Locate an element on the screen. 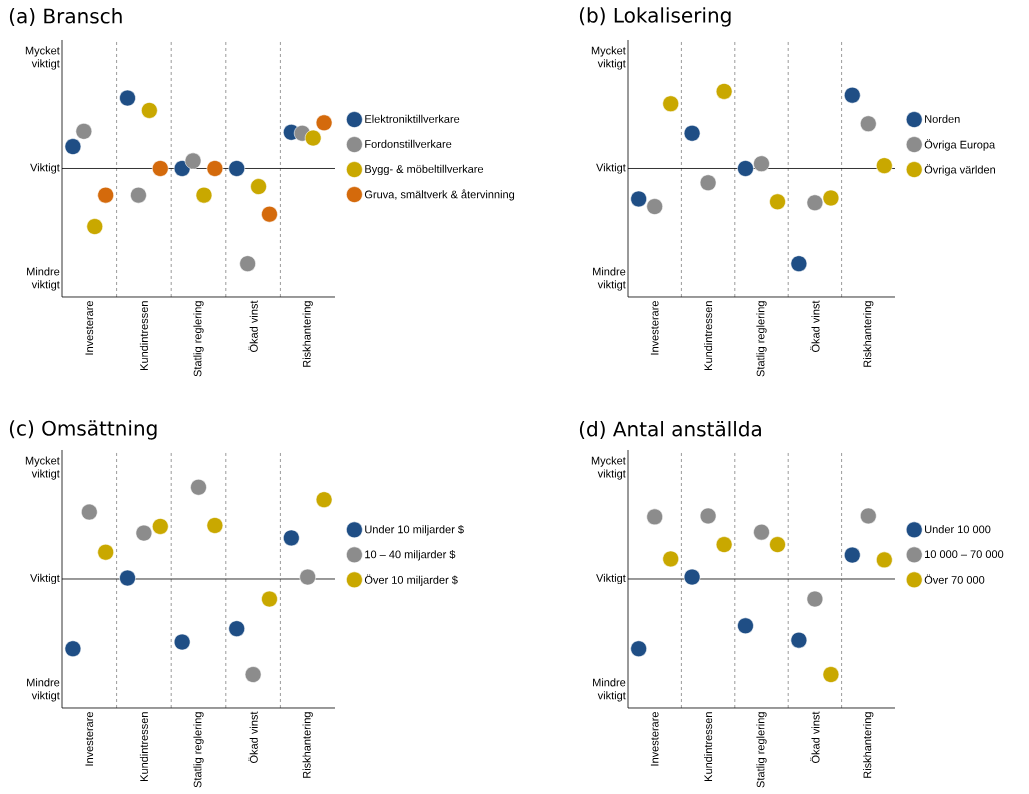 The image size is (1029, 794). legend-label: Övriga Europa is located at coordinates (960, 145).